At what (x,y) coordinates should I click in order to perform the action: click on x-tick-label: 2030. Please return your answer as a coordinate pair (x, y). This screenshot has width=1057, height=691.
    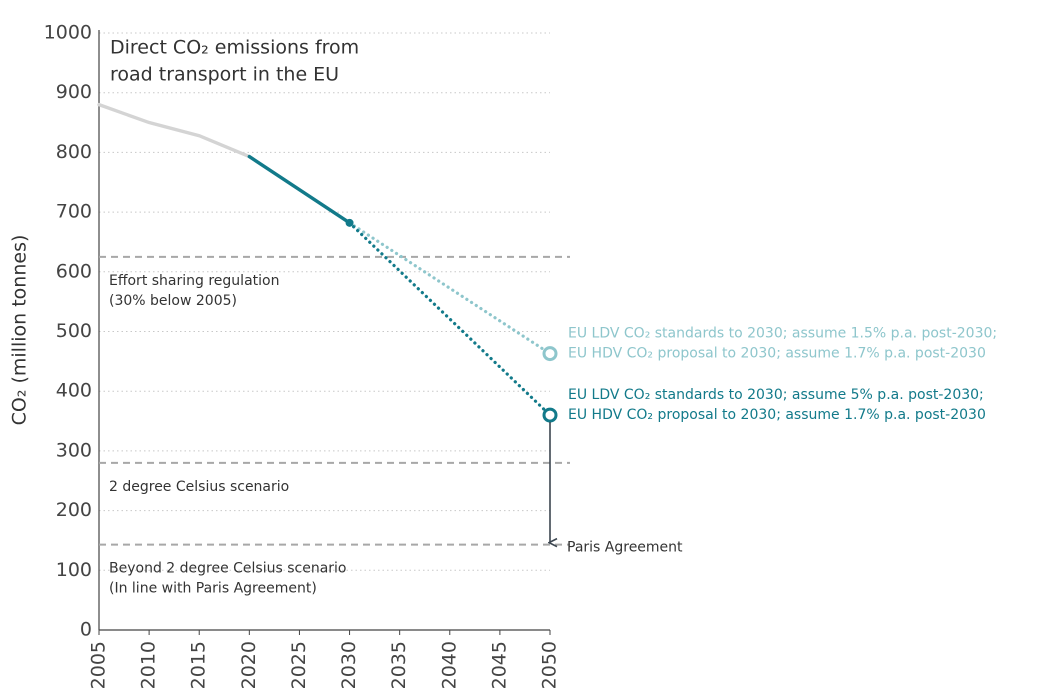
    Looking at the image, I should click on (349, 665).